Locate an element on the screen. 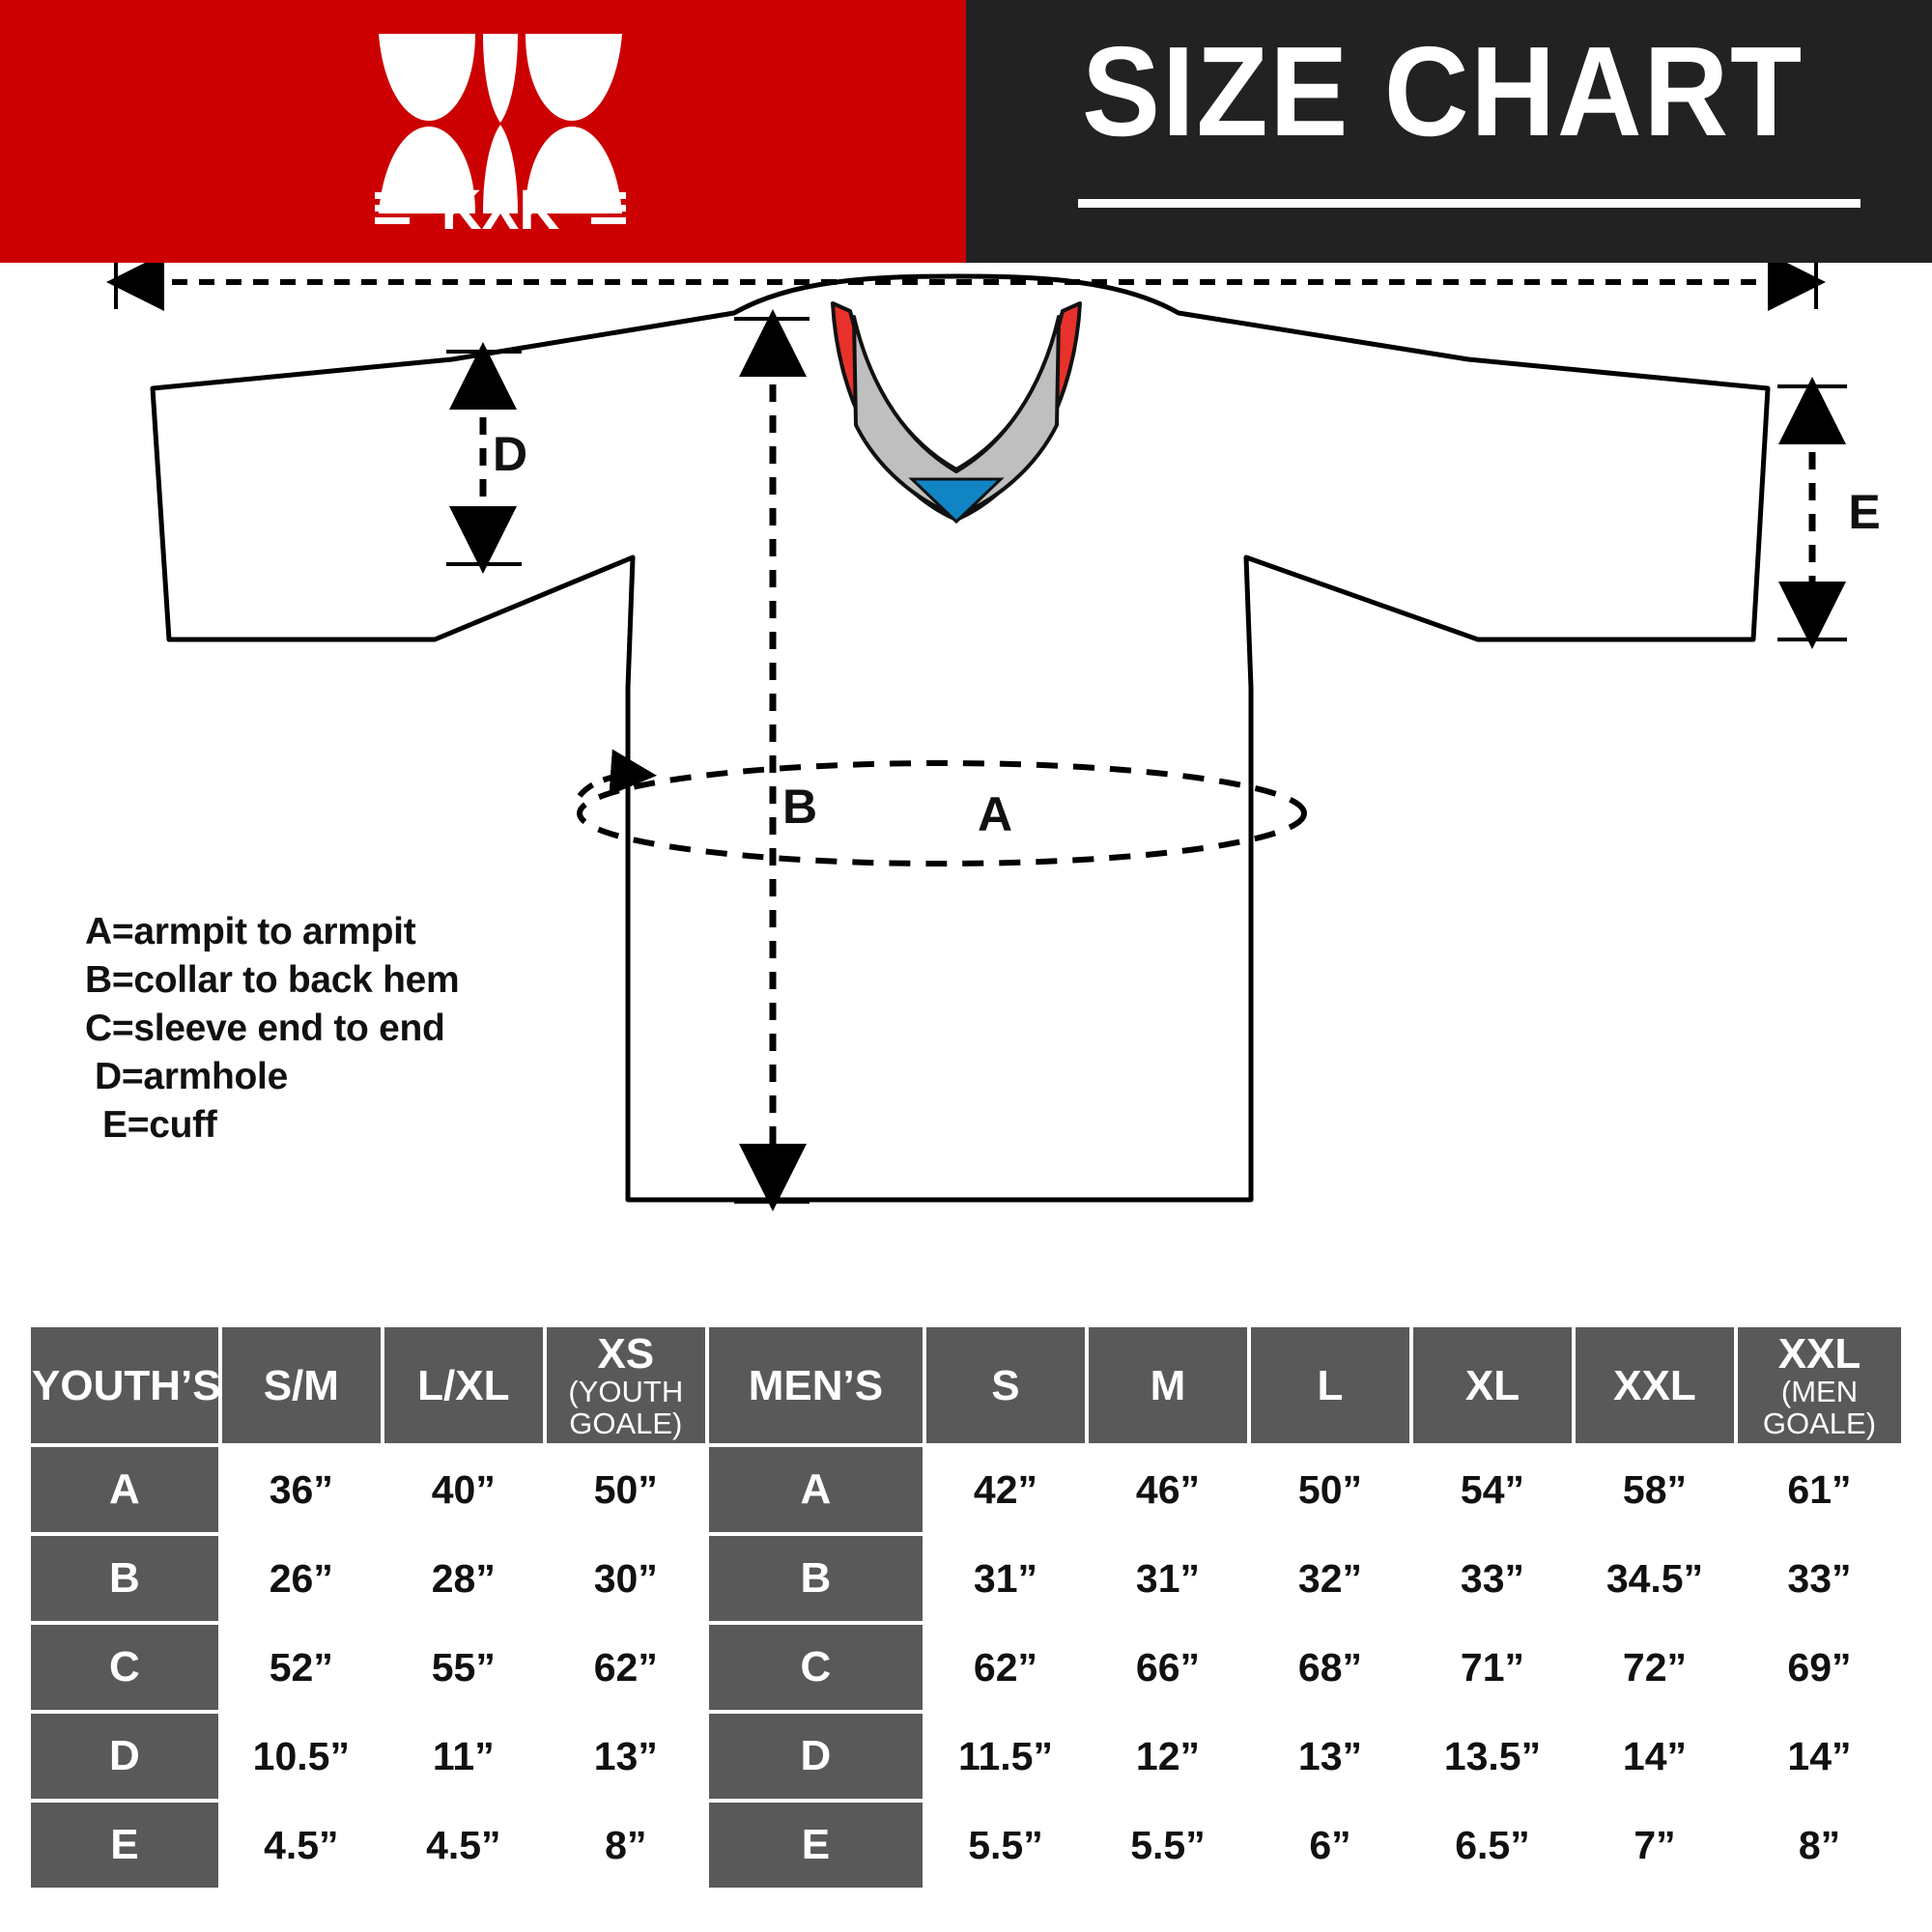 The image size is (1932, 1932). mens-b-s: 31” is located at coordinates (1005, 1578).